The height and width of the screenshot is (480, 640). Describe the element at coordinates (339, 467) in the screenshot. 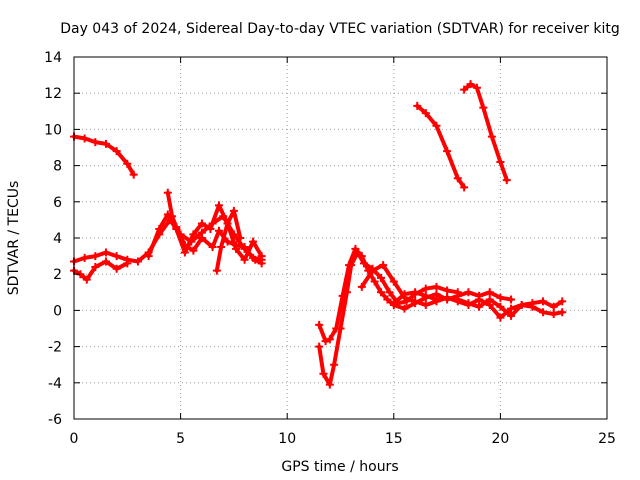

I see `x-axis-title: GPS time / hours` at that location.